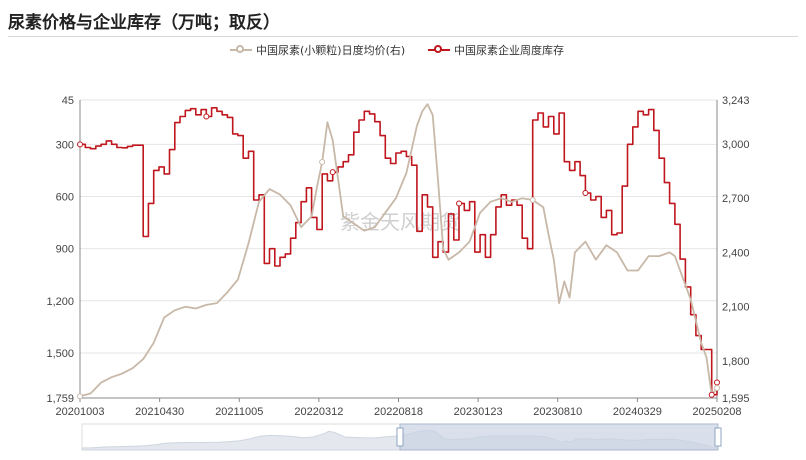 The height and width of the screenshot is (460, 806). What do you see at coordinates (159, 412) in the screenshot?
I see `x-axis-tick-label: 20210430` at bounding box center [159, 412].